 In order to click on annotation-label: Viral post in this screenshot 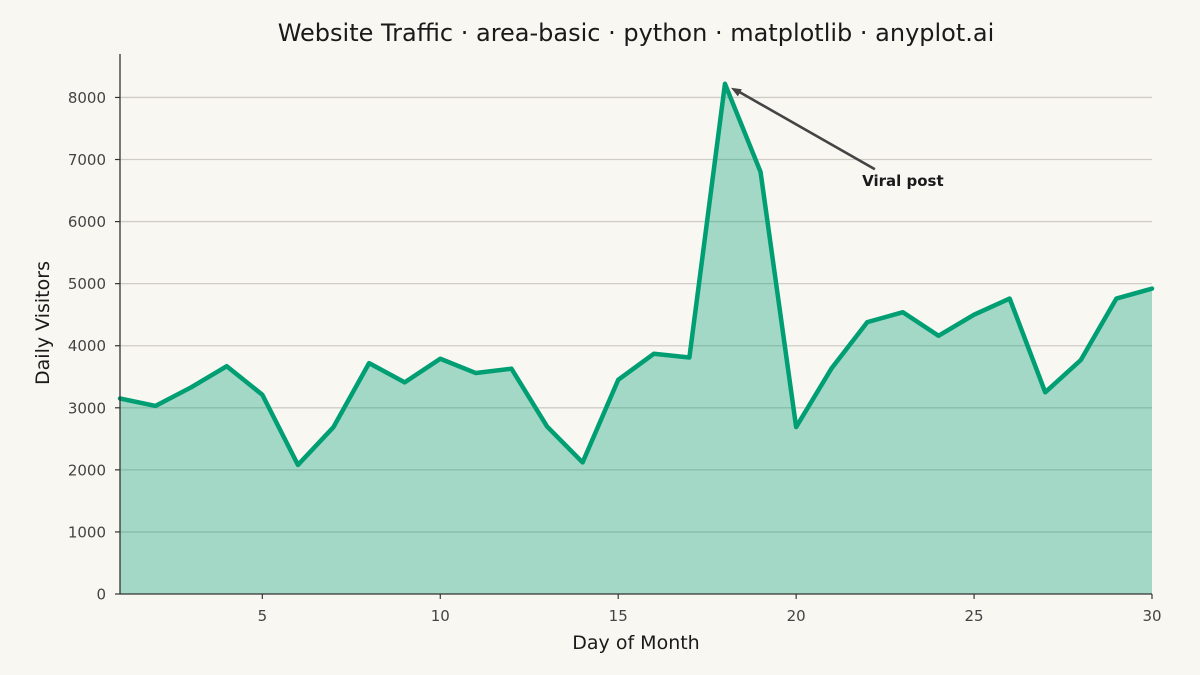, I will do `click(903, 181)`.